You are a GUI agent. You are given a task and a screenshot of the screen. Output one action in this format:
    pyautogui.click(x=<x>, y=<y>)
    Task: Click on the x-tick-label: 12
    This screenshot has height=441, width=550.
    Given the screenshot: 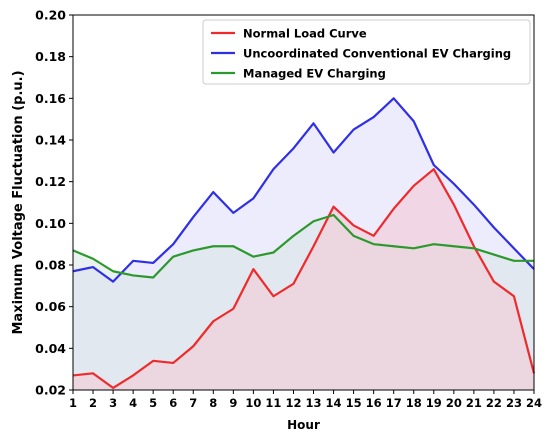 What is the action you would take?
    pyautogui.click(x=293, y=403)
    